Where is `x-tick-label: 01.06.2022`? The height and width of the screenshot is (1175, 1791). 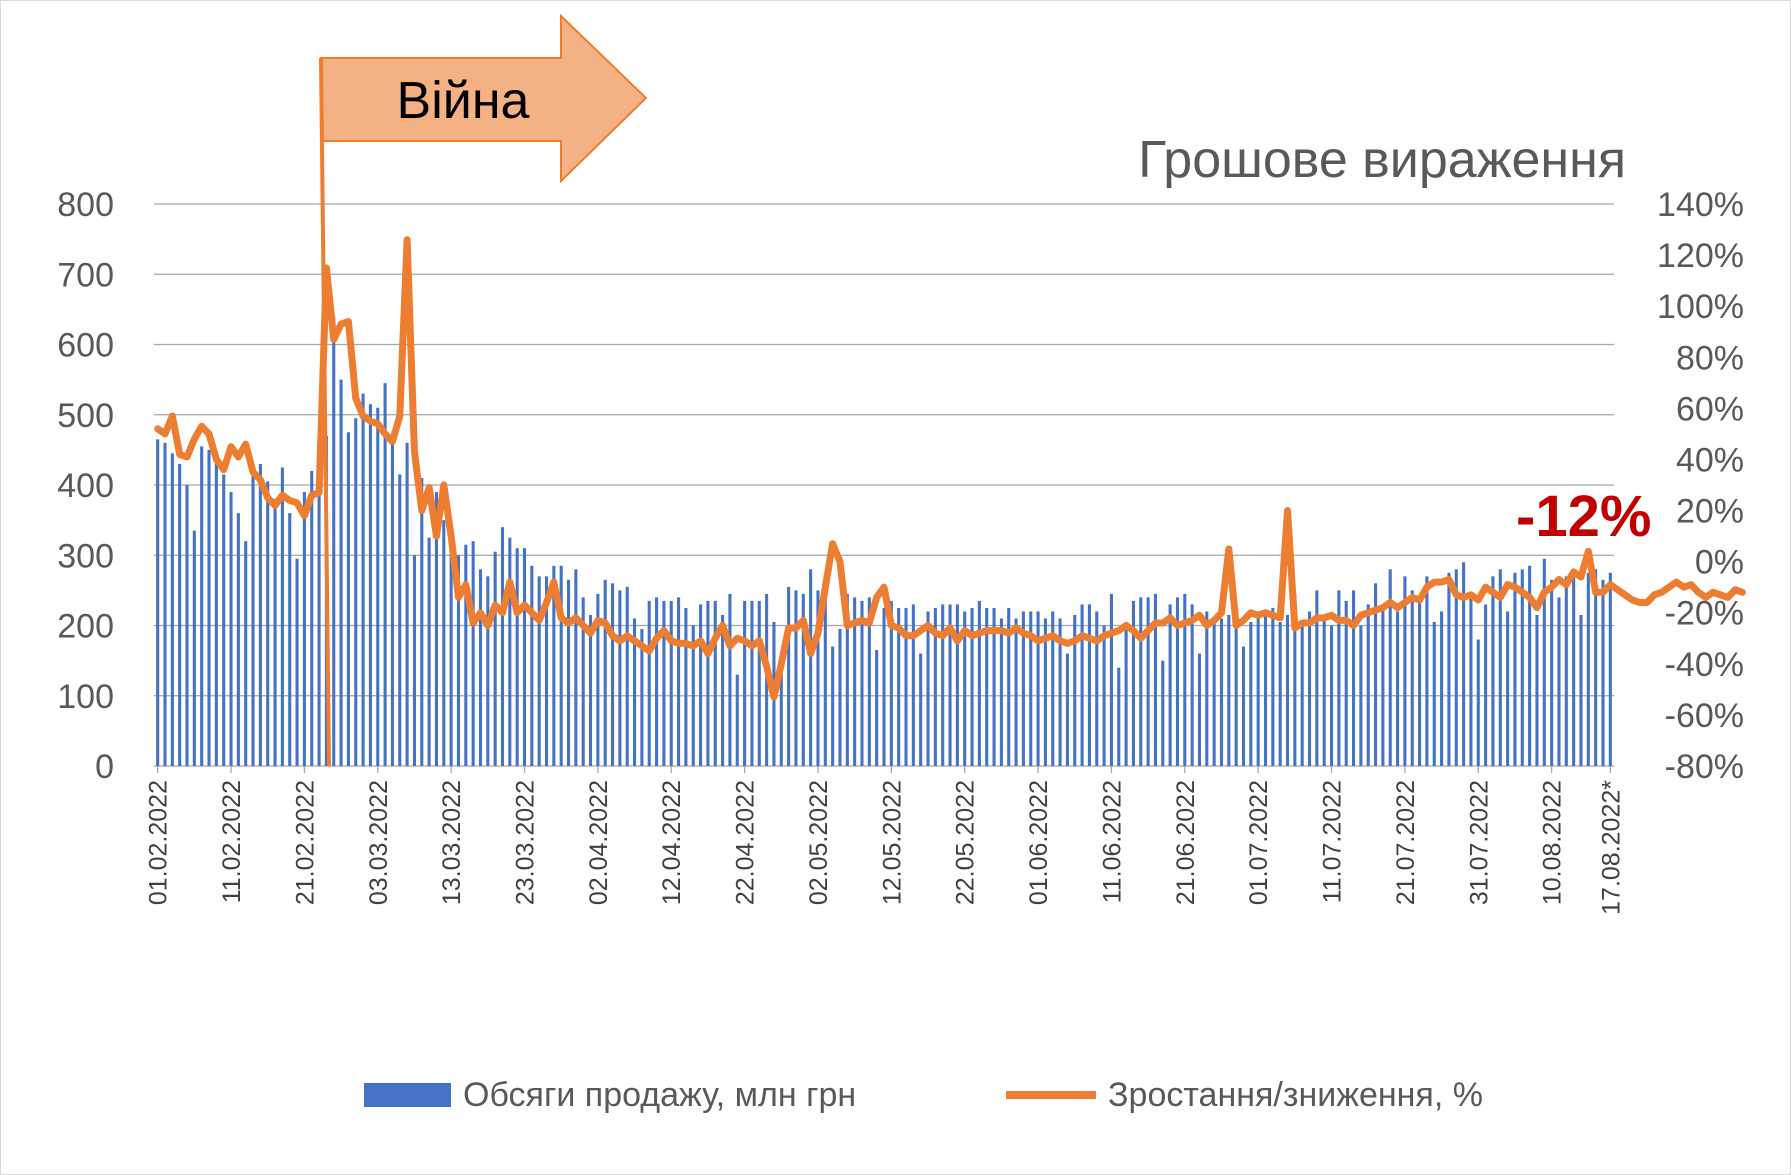 x-tick-label: 01.06.2022 is located at coordinates (1039, 842).